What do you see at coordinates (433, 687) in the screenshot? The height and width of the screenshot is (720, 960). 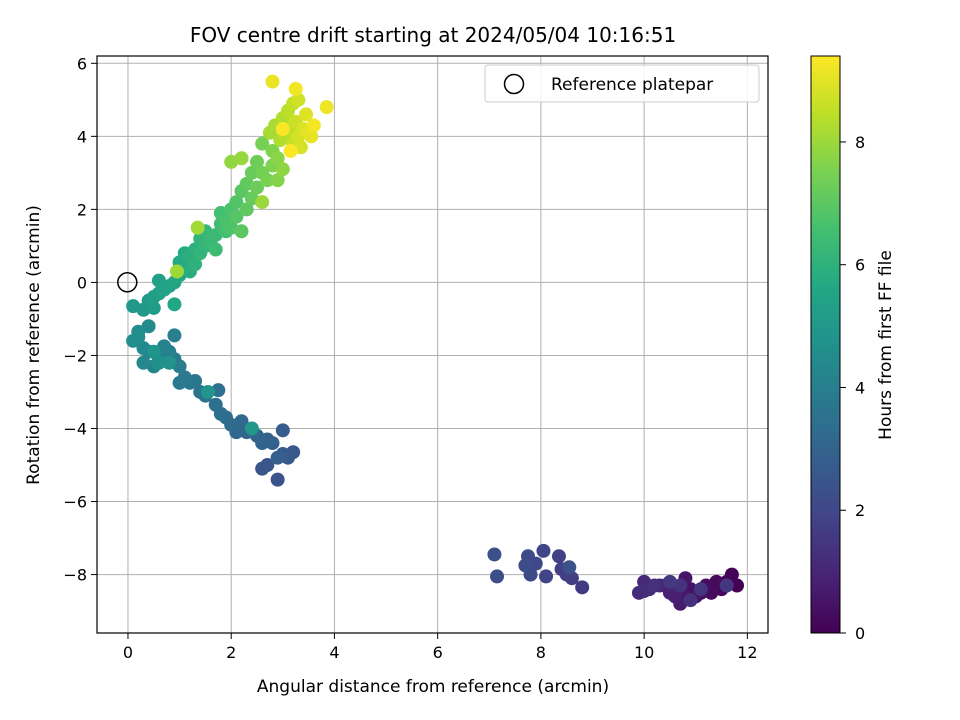 I see `x-axis-label: Angular distance from reference (arcmin)` at bounding box center [433, 687].